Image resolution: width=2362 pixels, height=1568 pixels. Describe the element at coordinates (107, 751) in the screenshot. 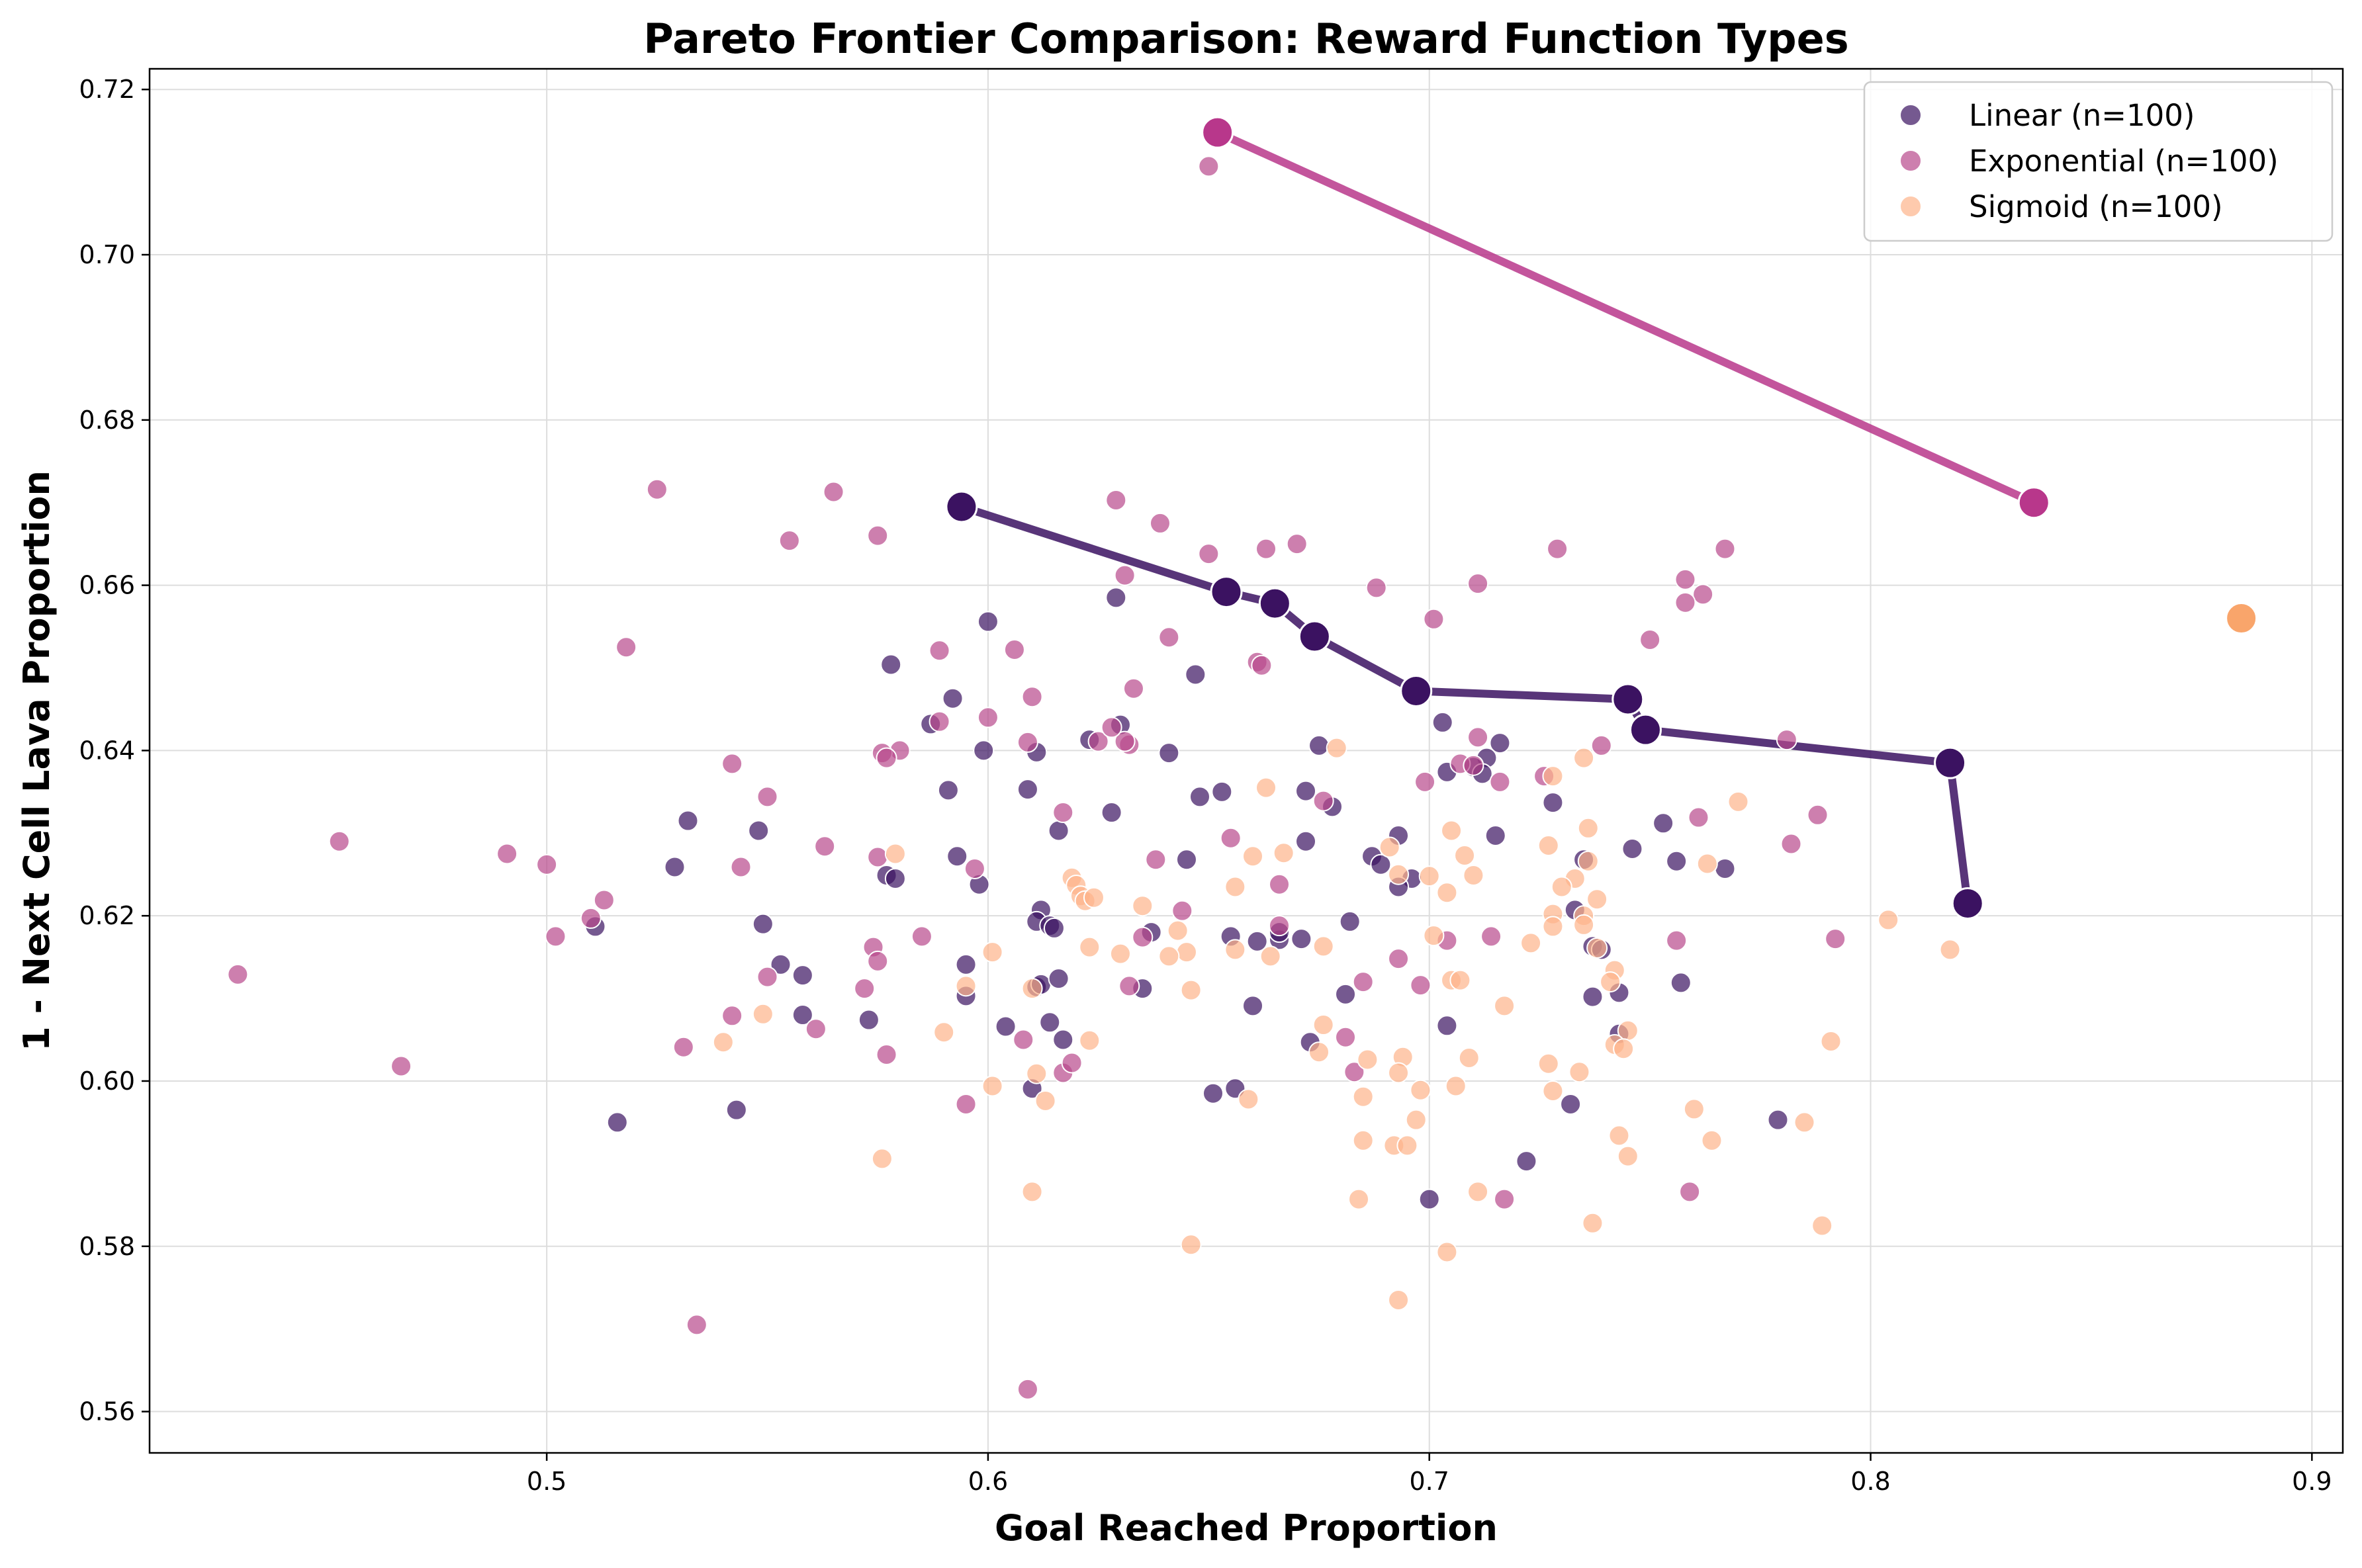

I see `y-tick-label: 0.64` at that location.